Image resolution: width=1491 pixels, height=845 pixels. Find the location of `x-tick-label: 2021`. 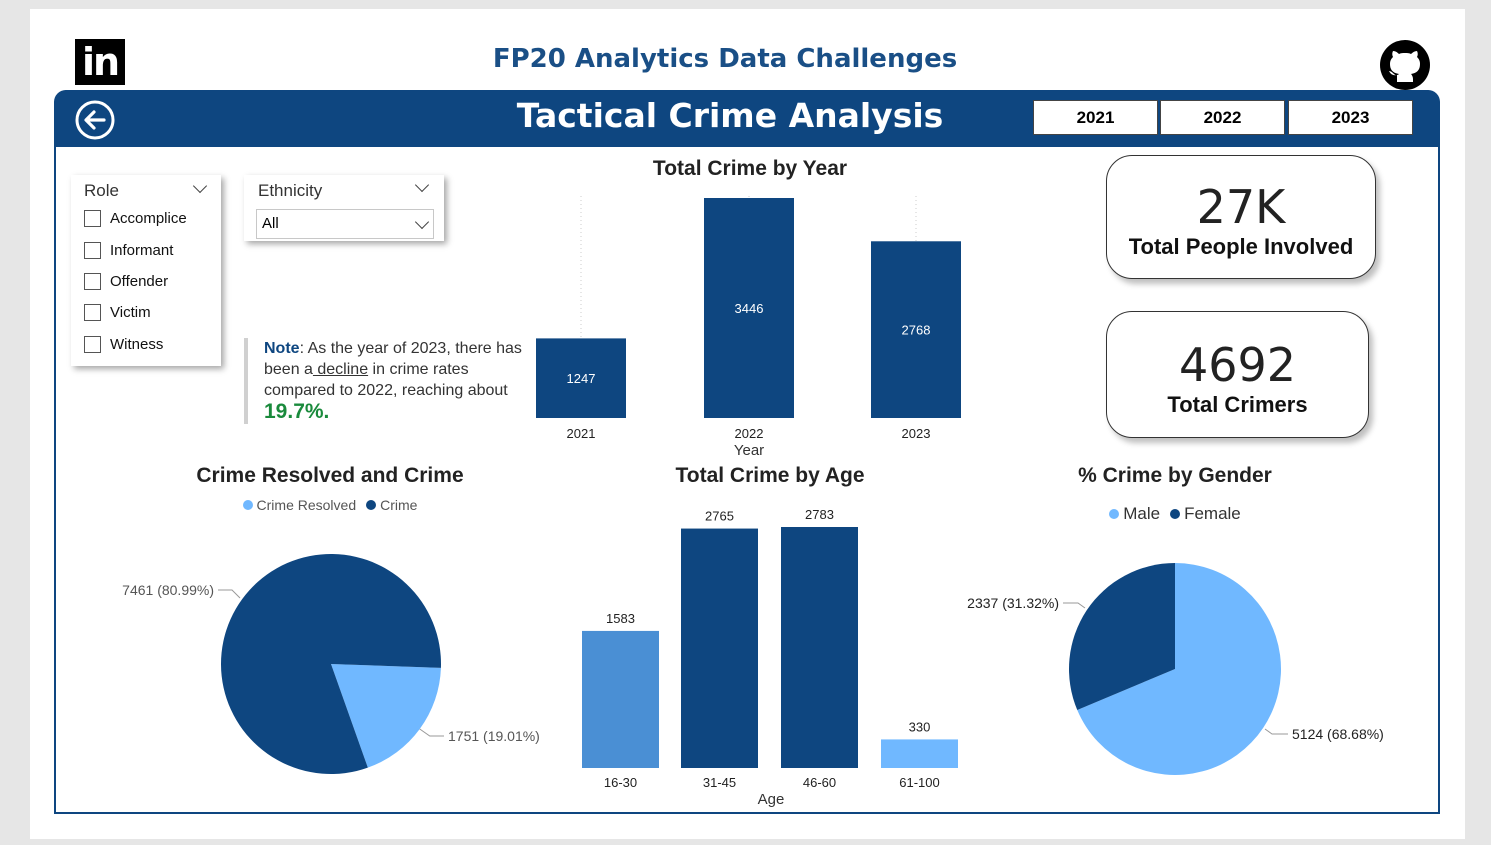

x-tick-label: 2021 is located at coordinates (581, 433).